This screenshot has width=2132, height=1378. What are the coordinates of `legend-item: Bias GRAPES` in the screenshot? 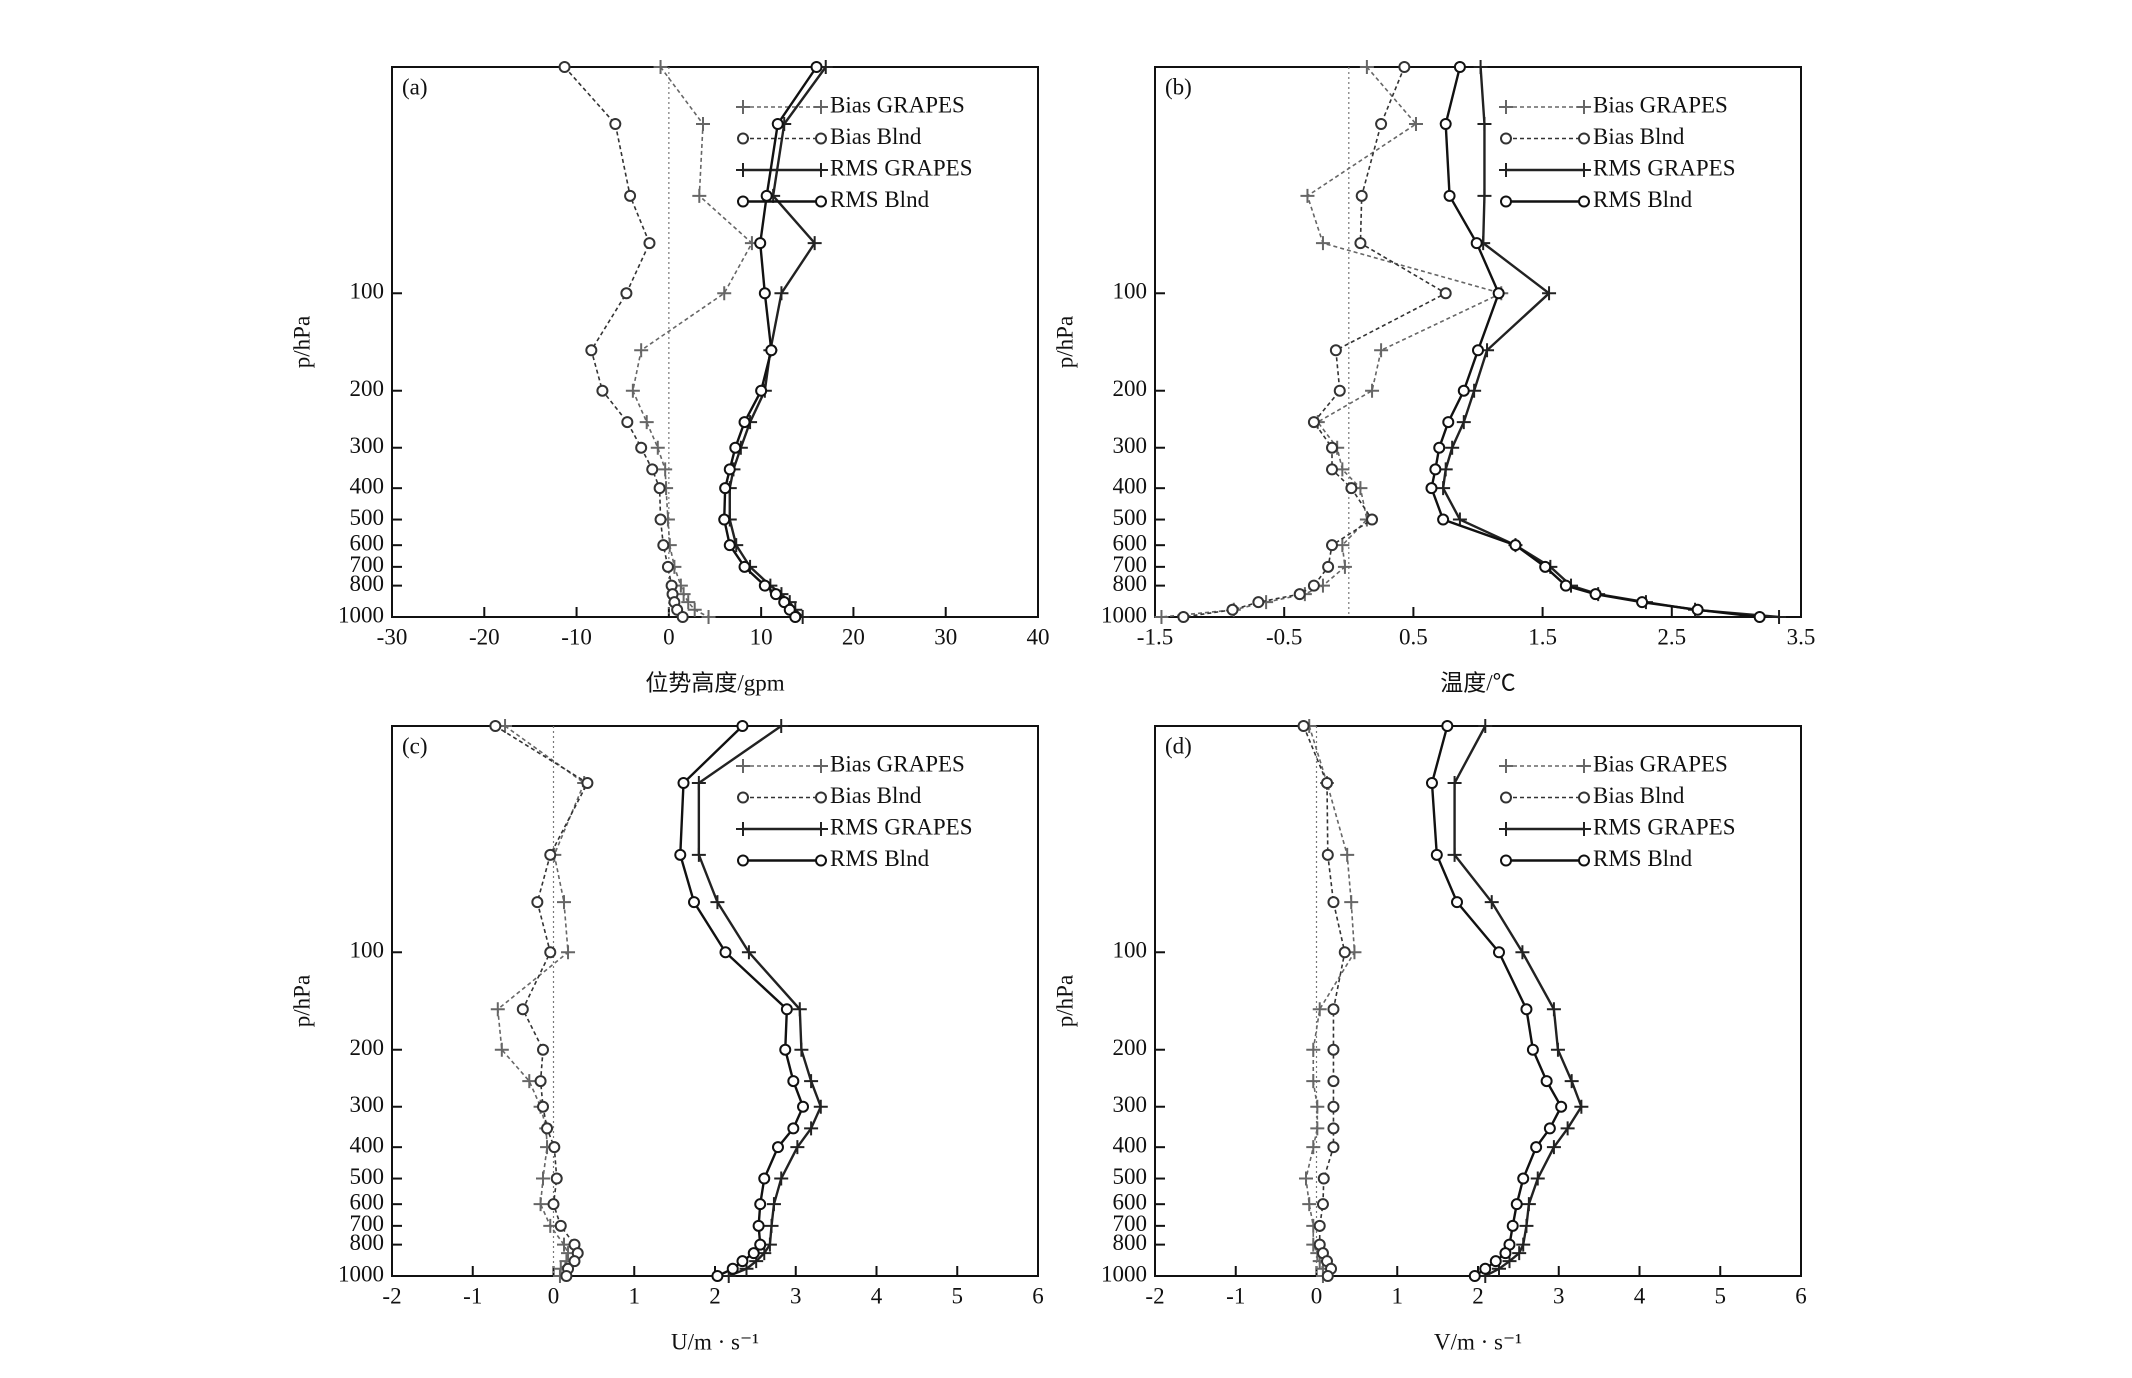 It's located at (1613, 104).